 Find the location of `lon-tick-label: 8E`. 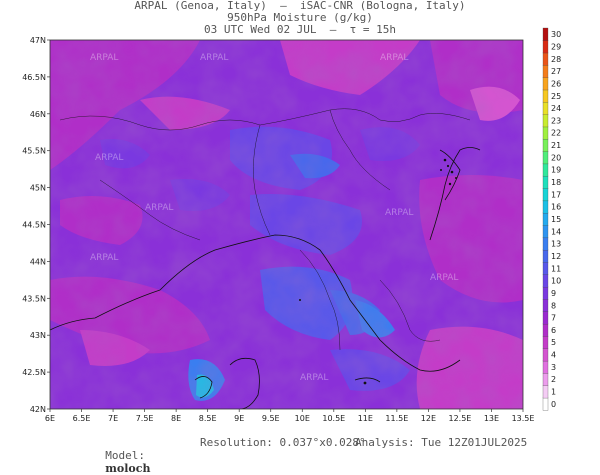

lon-tick-label: 8E is located at coordinates (176, 418).